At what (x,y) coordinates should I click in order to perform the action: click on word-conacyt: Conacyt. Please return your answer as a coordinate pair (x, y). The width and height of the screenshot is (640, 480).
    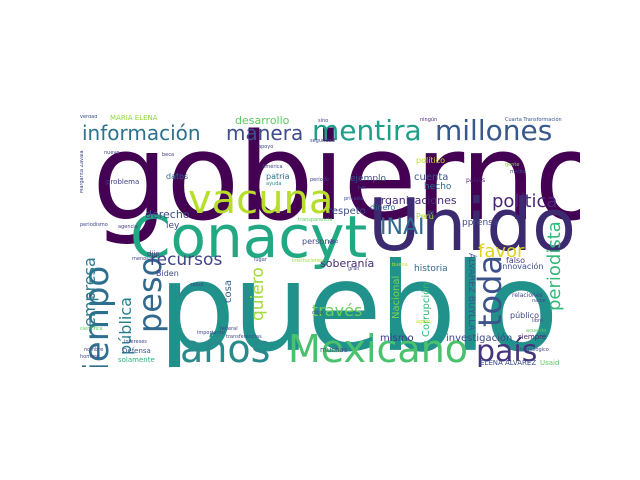
    Looking at the image, I should click on (249, 237).